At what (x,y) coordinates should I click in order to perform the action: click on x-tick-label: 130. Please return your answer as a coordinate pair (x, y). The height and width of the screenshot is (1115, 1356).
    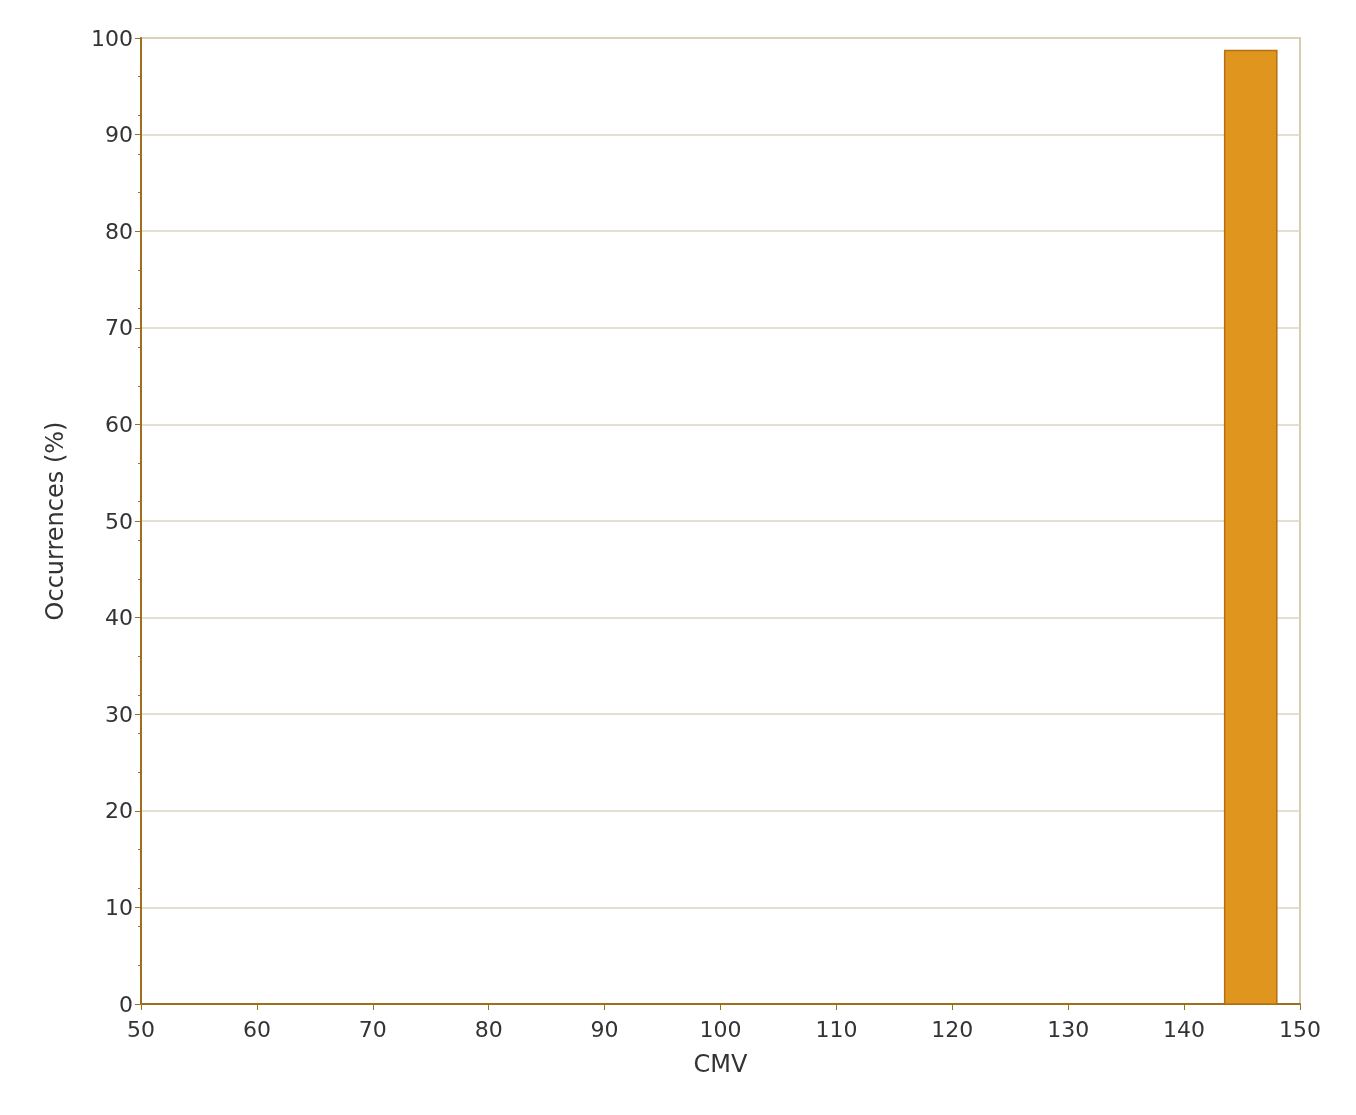
    Looking at the image, I should click on (1068, 1029).